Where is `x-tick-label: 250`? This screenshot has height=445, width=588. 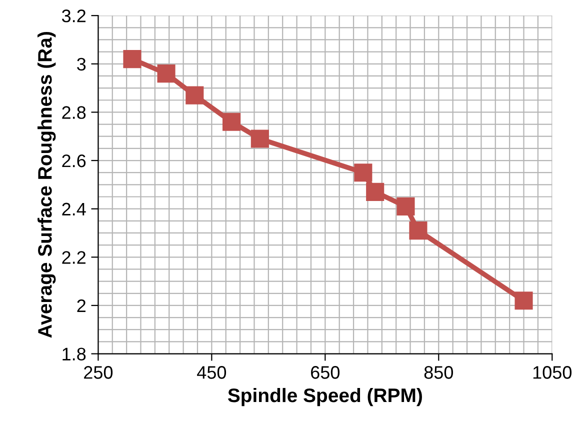
x-tick-label: 250 is located at coordinates (98, 372).